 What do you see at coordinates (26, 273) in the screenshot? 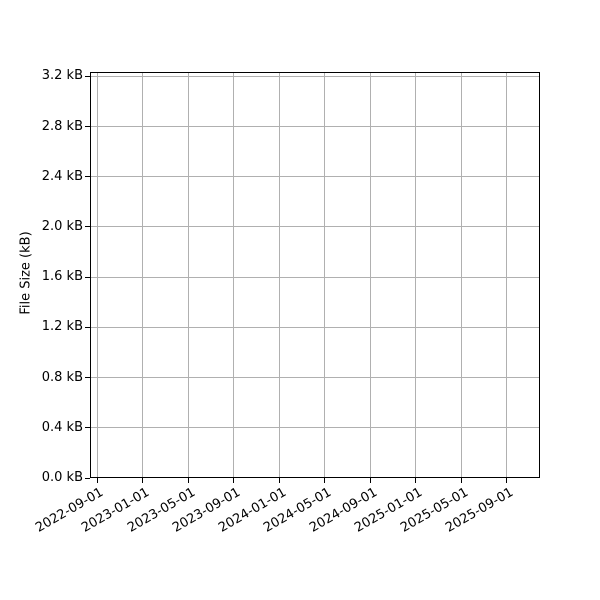
I see `y-axis-title: File Size (kB)` at bounding box center [26, 273].